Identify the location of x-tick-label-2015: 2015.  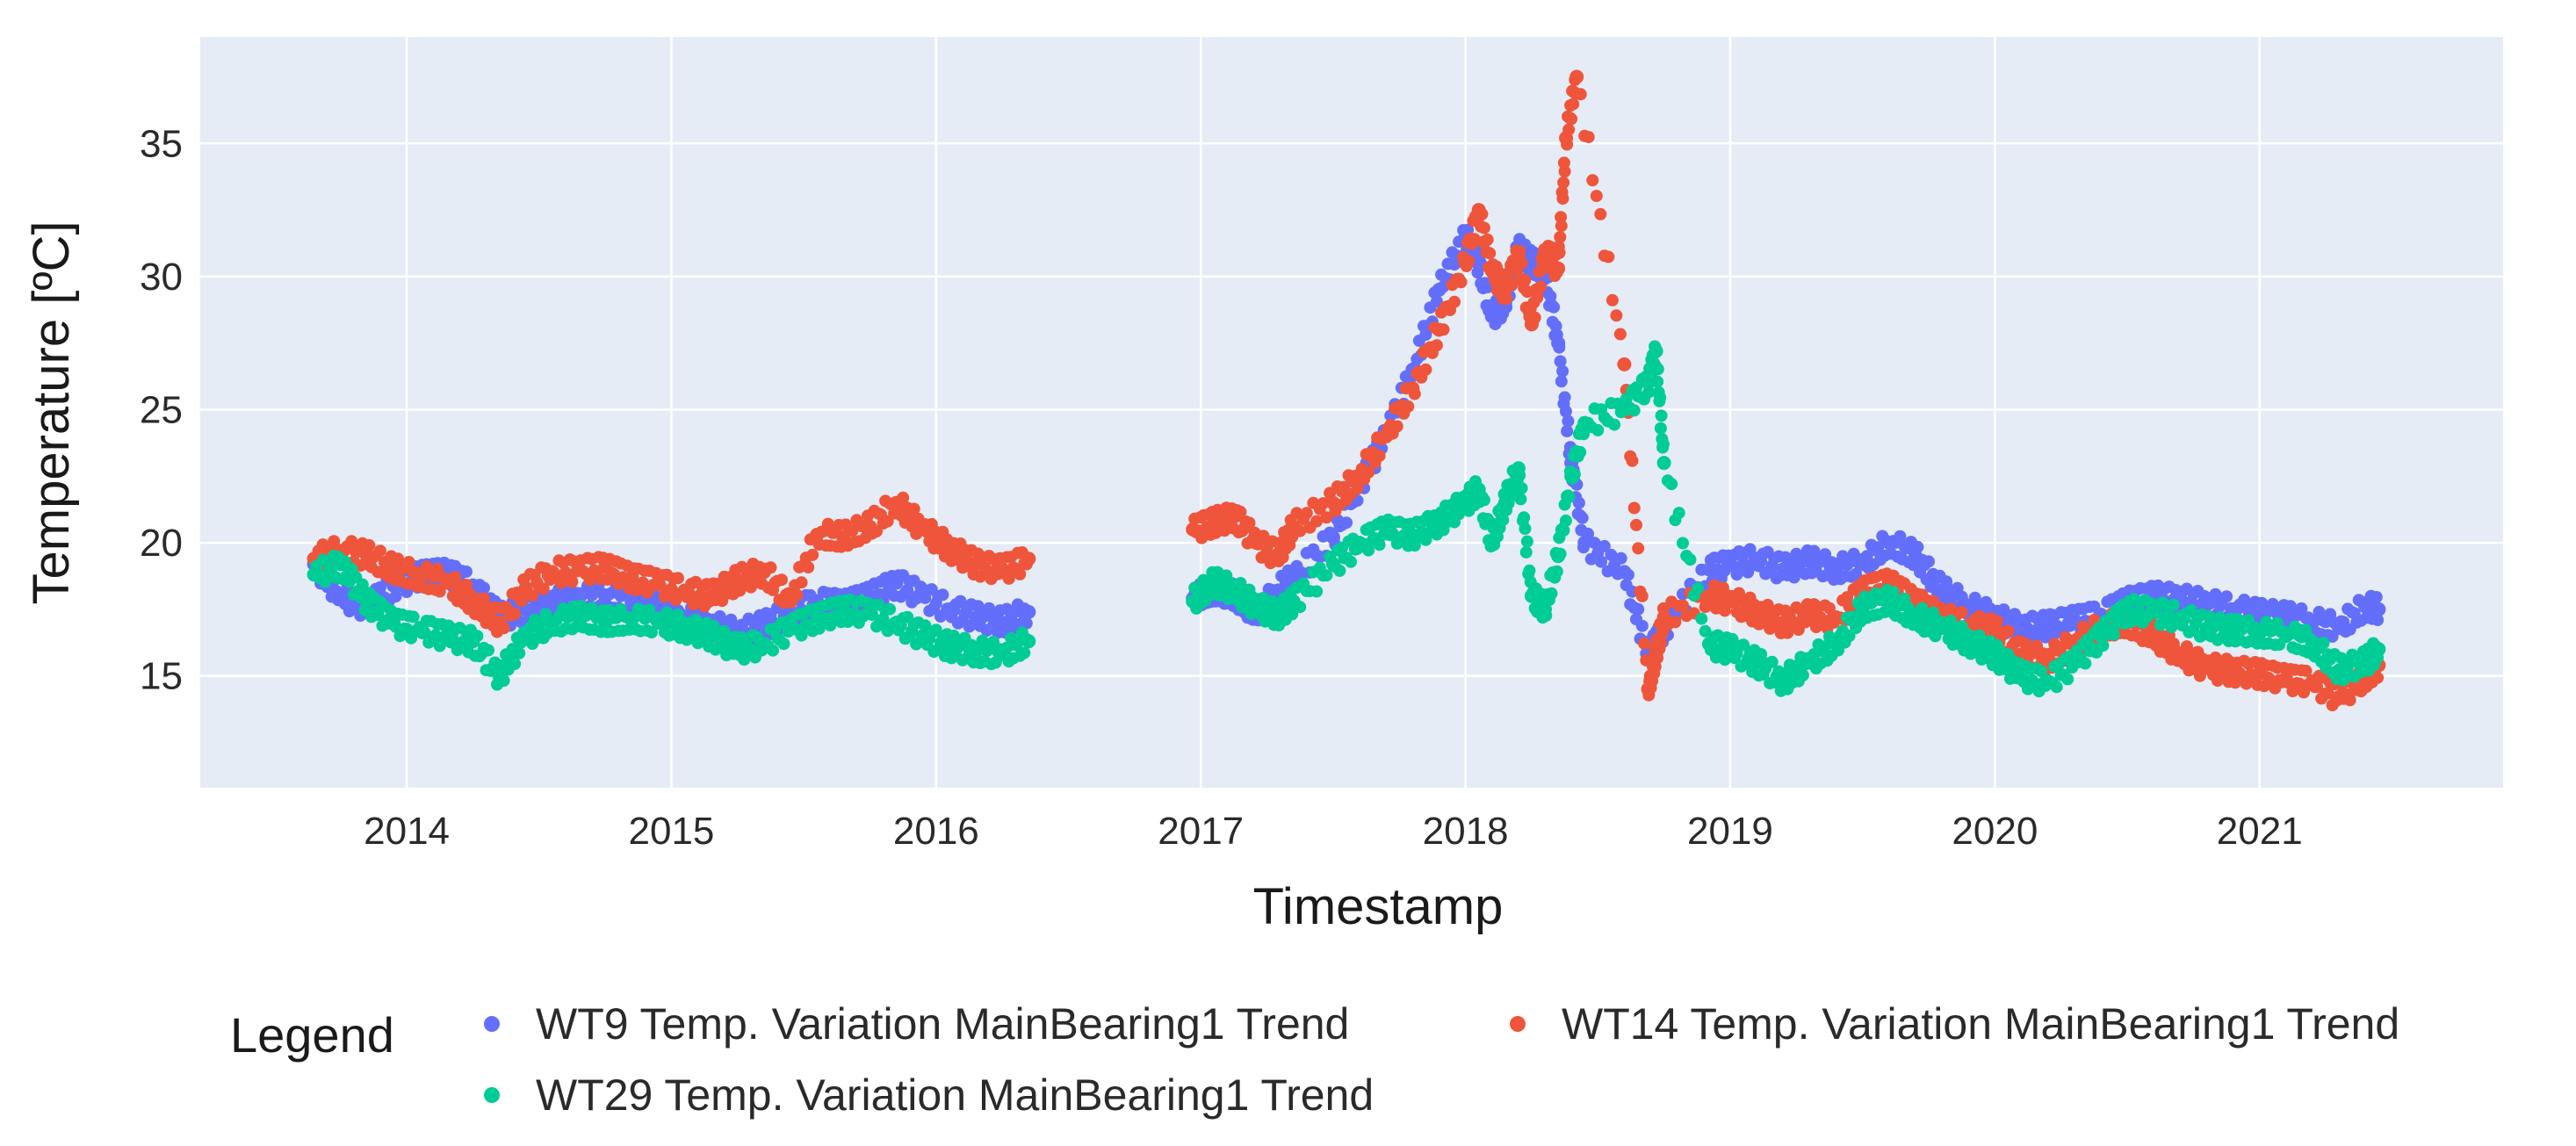
(672, 831).